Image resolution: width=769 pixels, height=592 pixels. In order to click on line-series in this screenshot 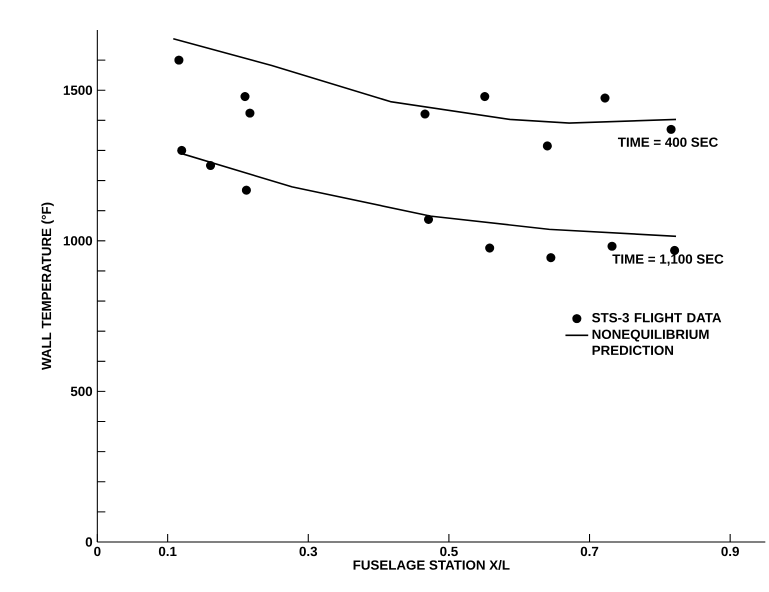, I will do `click(424, 81)`.